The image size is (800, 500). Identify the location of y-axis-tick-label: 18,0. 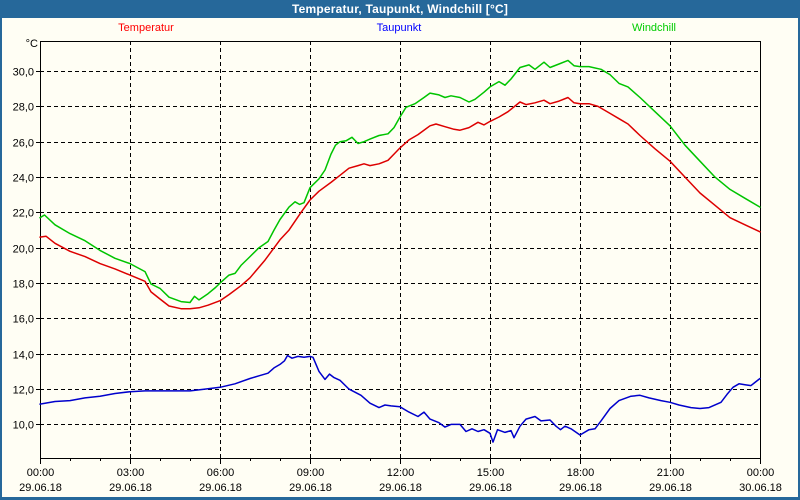
(23, 285).